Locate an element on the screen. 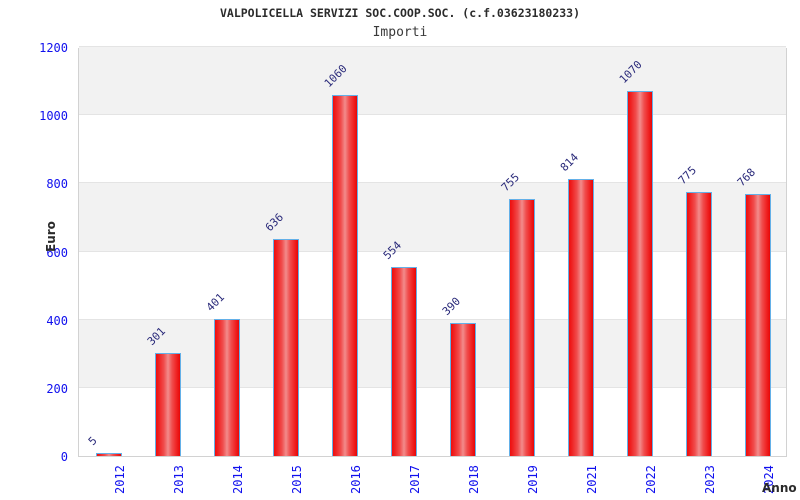  y-axis-tick-400: 400 is located at coordinates (57, 320).